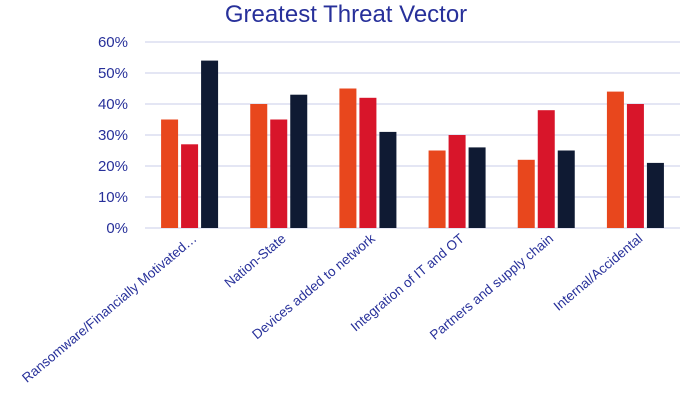 The width and height of the screenshot is (692, 415). Describe the element at coordinates (113, 104) in the screenshot. I see `y-tick-label: 40%` at that location.